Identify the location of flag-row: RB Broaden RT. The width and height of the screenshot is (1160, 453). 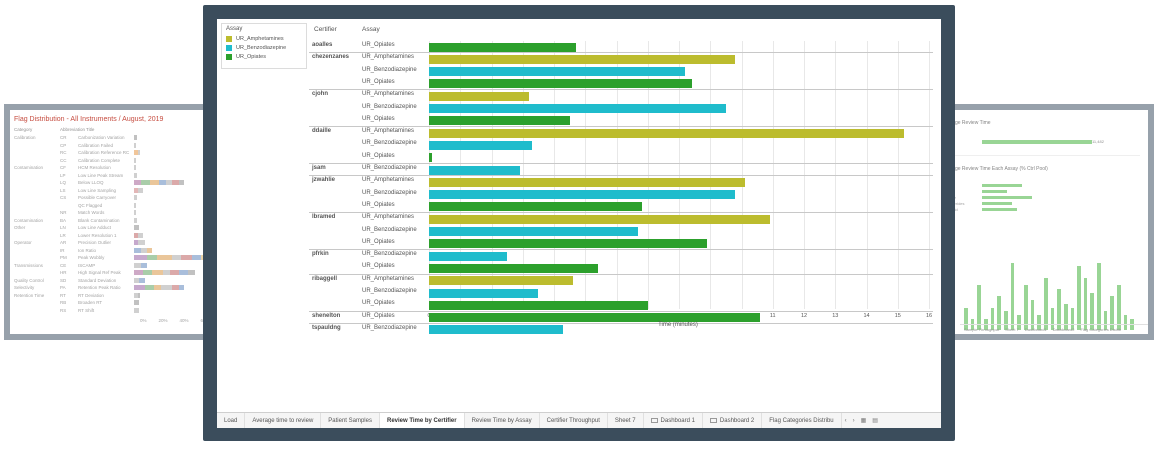
(119, 303).